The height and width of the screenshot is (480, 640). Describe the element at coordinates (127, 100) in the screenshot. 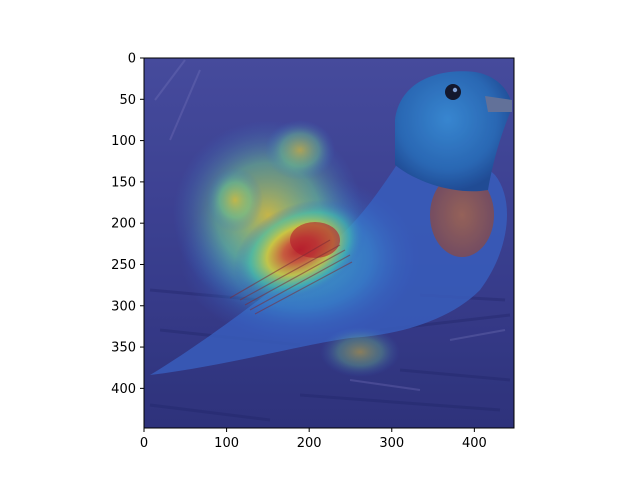

I see `y-tick-label: 50` at that location.